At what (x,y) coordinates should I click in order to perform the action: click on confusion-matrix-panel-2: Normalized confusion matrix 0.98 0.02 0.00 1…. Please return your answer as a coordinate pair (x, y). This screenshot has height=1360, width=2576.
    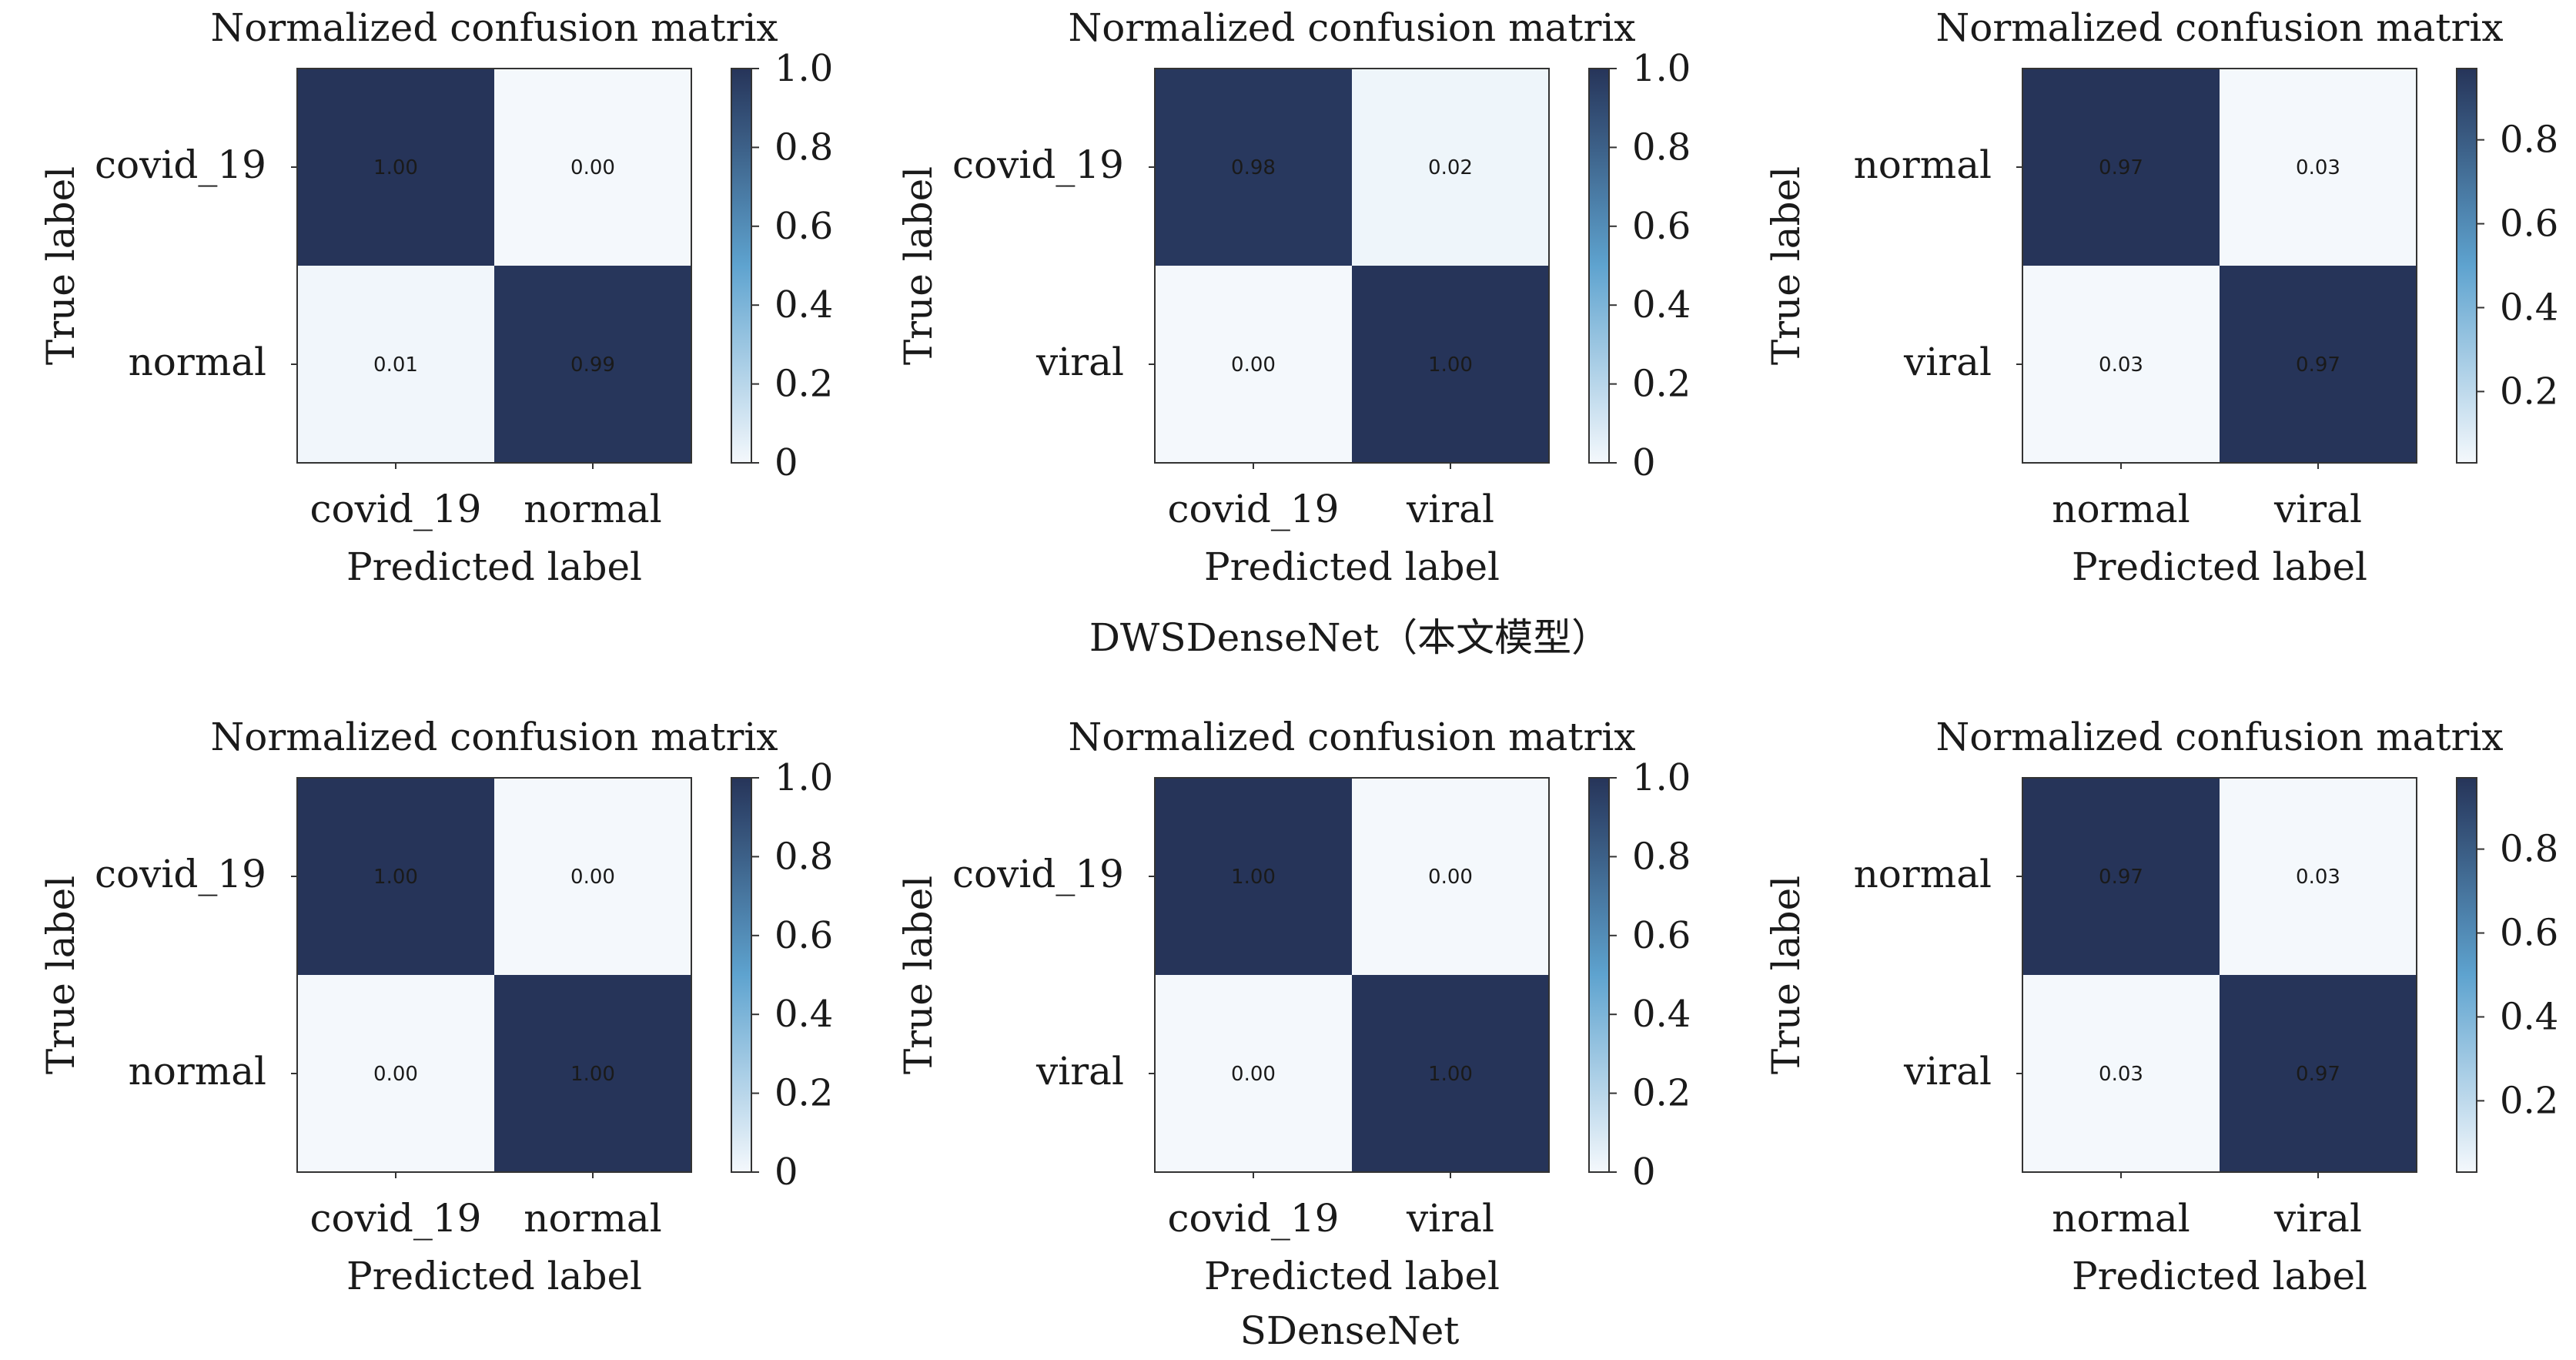
    Looking at the image, I should click on (1293, 297).